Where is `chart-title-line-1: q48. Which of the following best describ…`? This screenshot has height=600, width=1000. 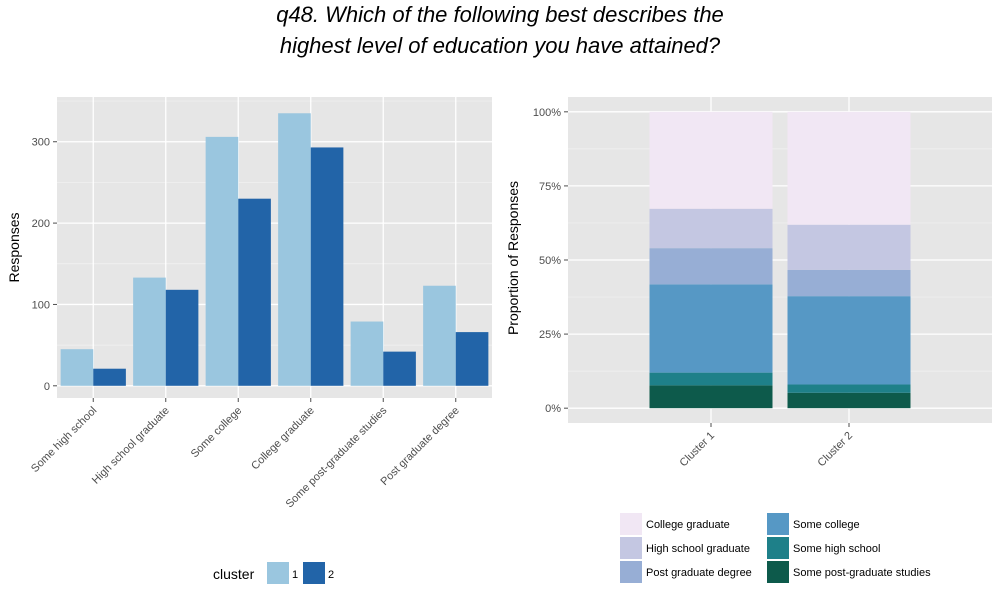 chart-title-line-1: q48. Which of the following best describ… is located at coordinates (500, 14).